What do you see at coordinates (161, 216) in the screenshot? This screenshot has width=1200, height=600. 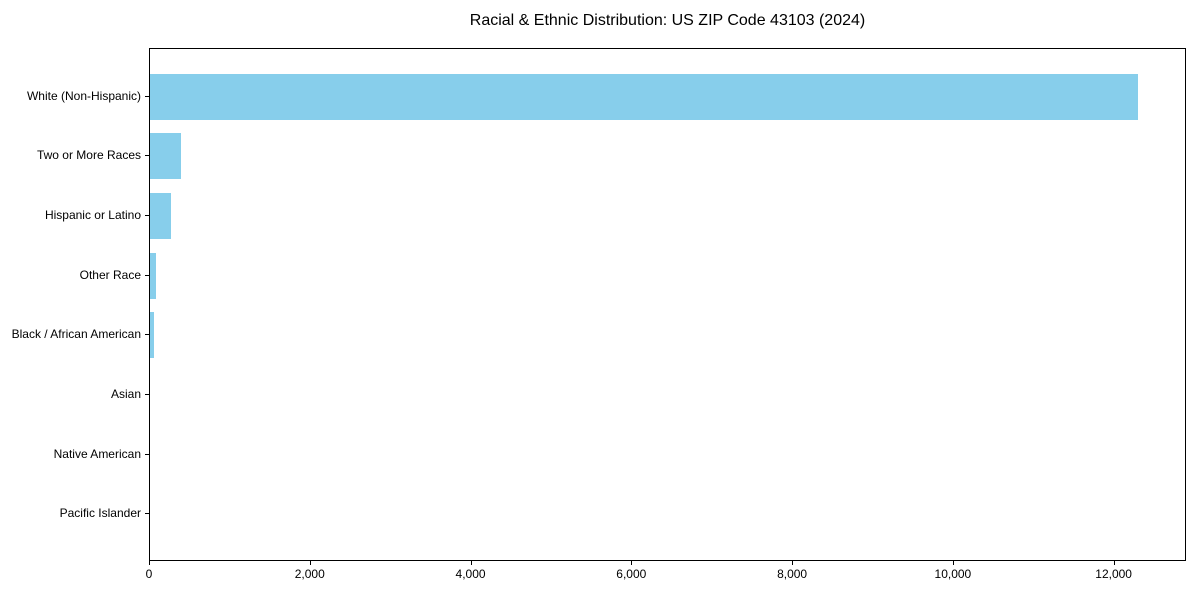 I see `bar-hispanic-or-latino` at bounding box center [161, 216].